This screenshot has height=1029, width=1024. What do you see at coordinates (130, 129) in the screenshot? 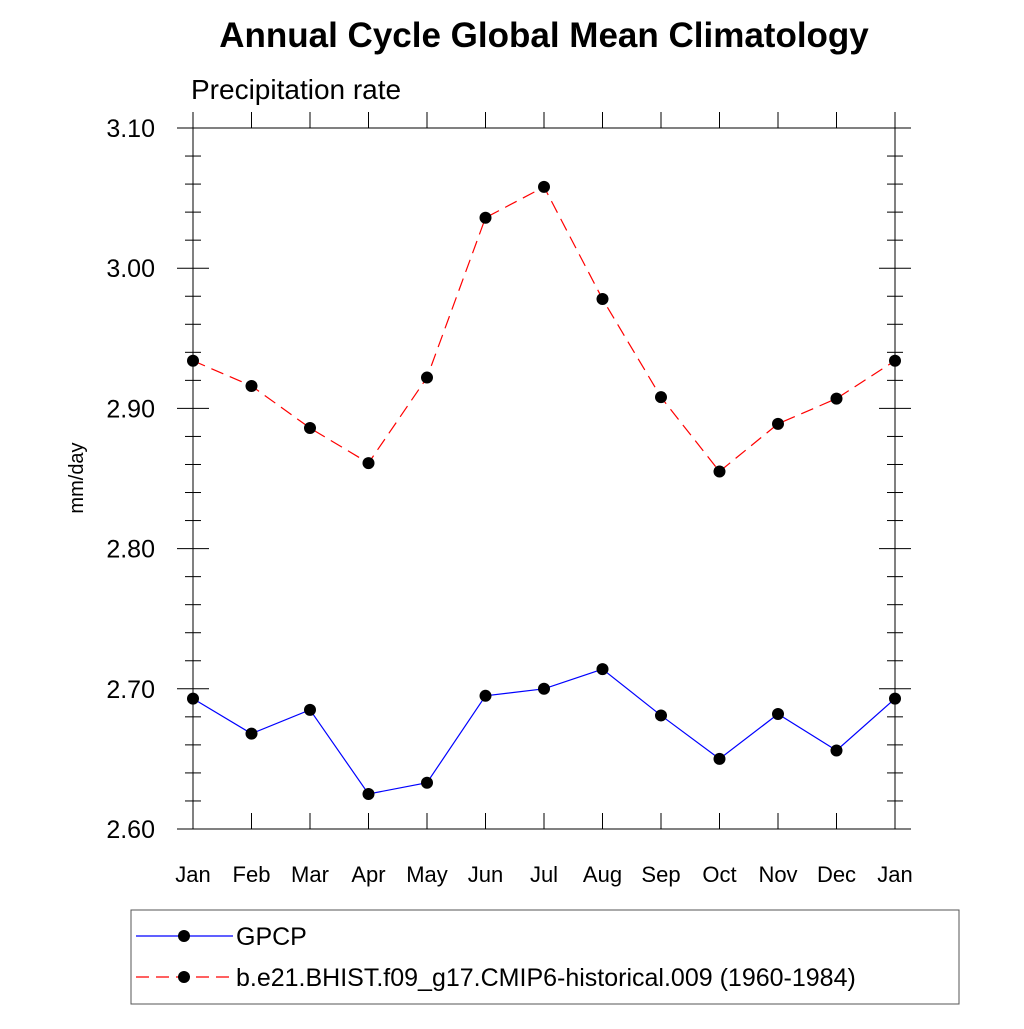
I see `y-tick-label: 3.10` at bounding box center [130, 129].